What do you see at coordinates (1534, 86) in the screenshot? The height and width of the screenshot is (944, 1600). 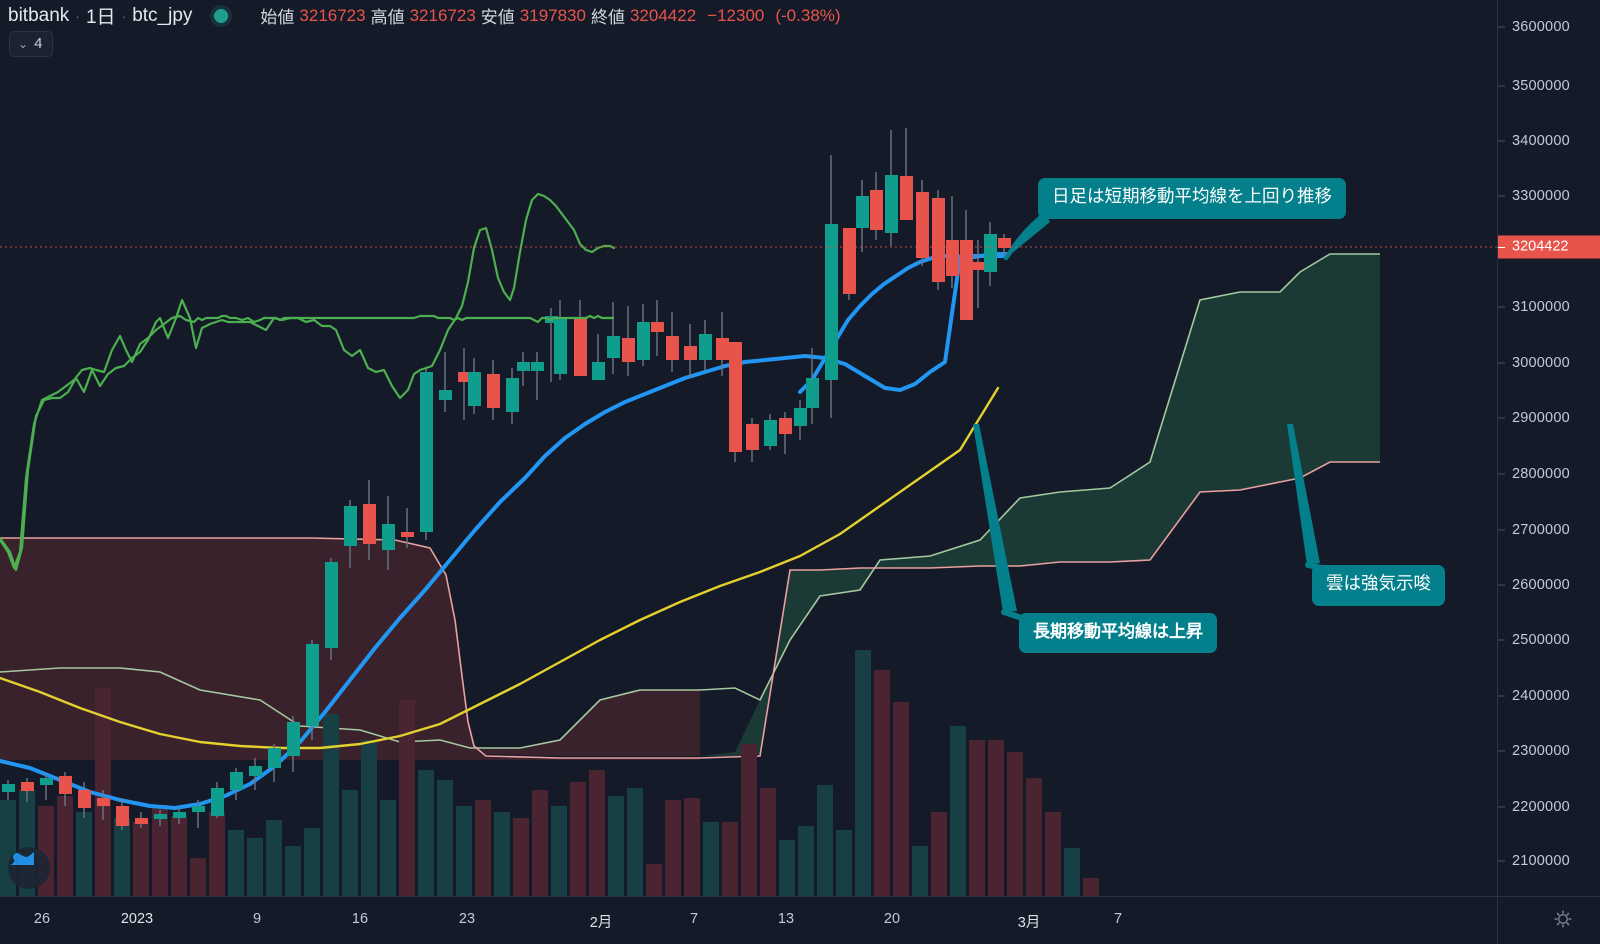 I see `price-tick: 3500000` at bounding box center [1534, 86].